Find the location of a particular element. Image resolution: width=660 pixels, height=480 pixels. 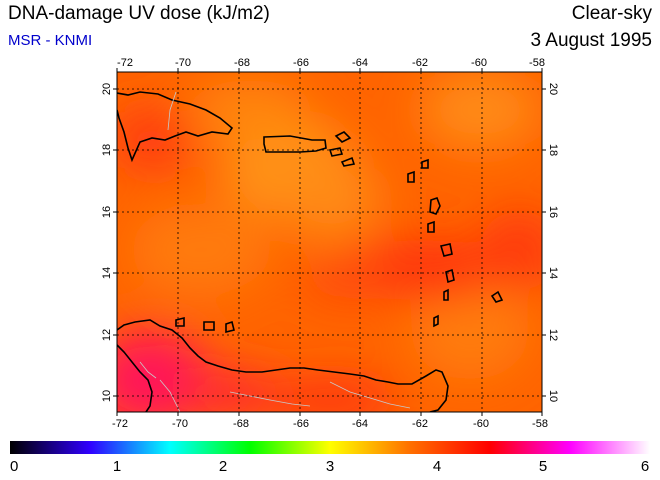

colorbar is located at coordinates (330, 447).